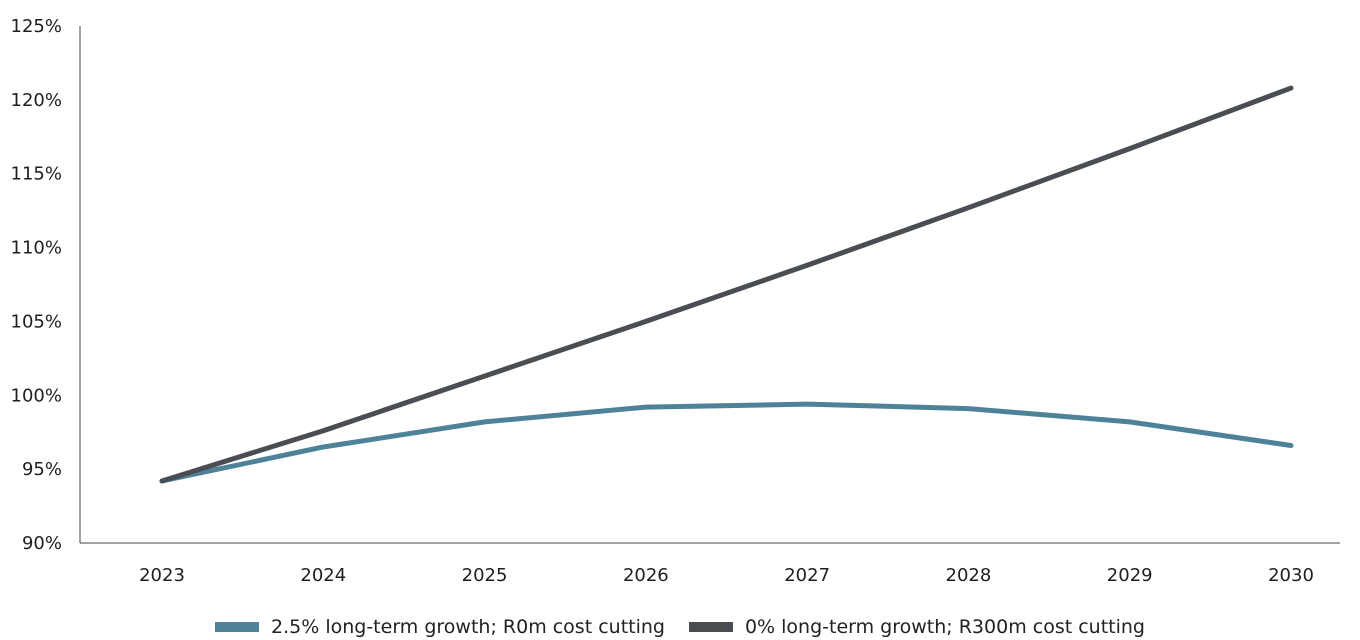  What do you see at coordinates (468, 627) in the screenshot?
I see `legend-label-series-1: 2.5% long-term growth; R0m cost cutting` at bounding box center [468, 627].